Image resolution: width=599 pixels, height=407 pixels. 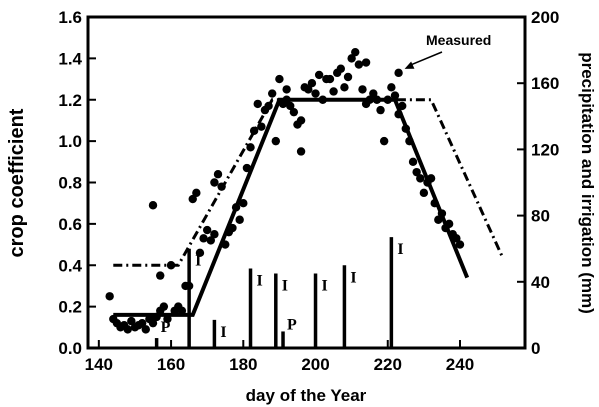 I want to click on x-tick-label-0: 140, so click(x=99, y=364).